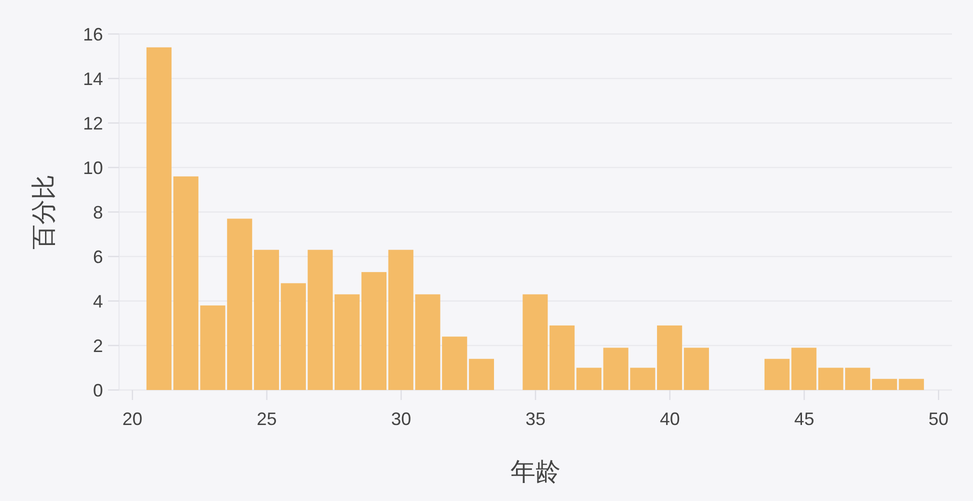 This screenshot has height=501, width=973. Describe the element at coordinates (535, 472) in the screenshot. I see `xlabel: 年龄` at that location.